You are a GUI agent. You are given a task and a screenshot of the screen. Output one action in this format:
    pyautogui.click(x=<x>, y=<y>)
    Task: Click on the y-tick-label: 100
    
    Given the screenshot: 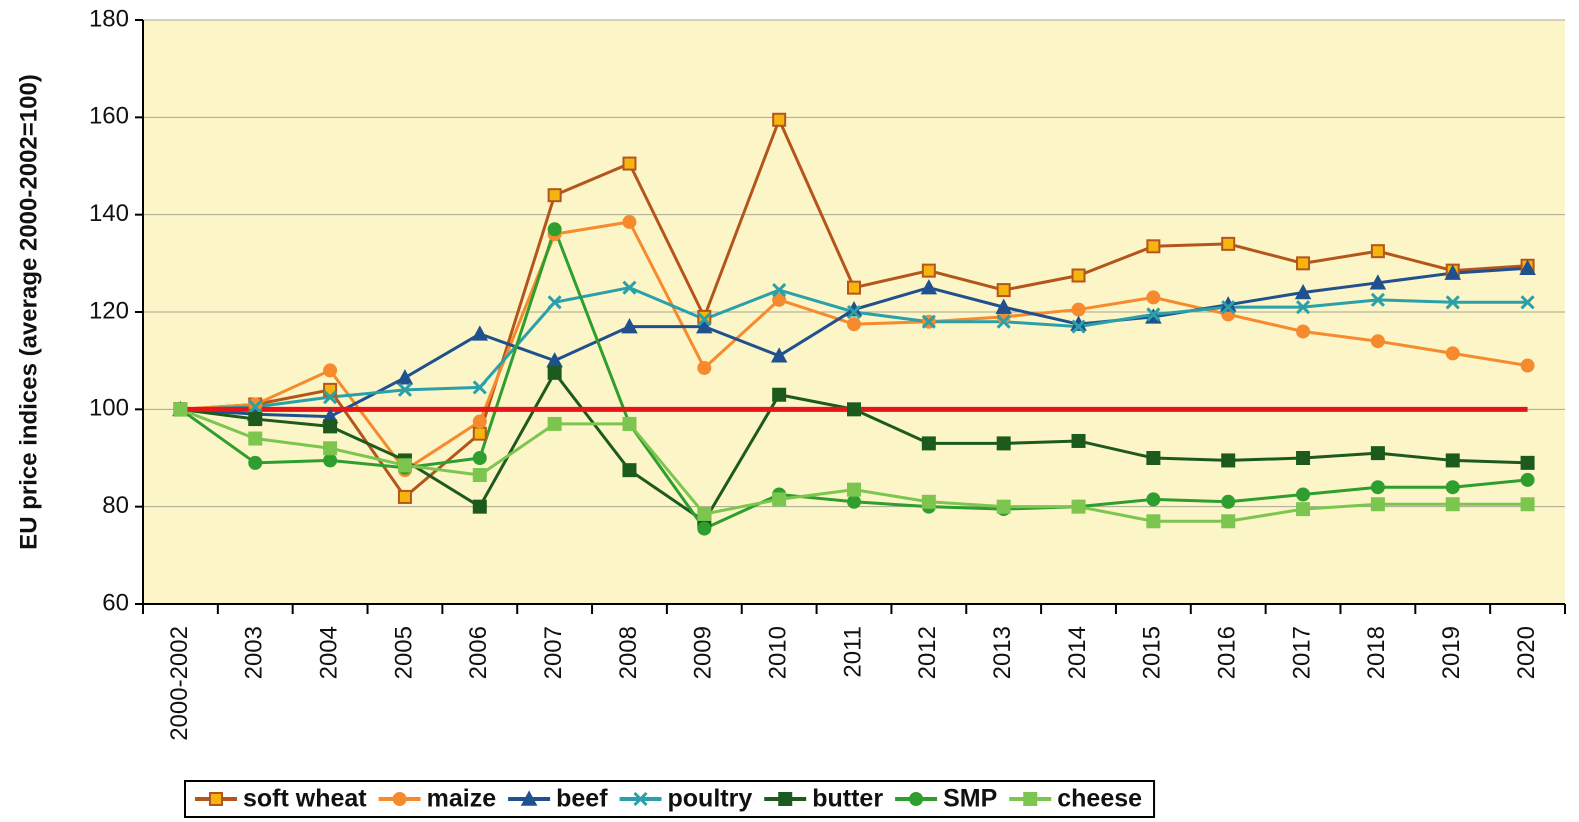 What is the action you would take?
    pyautogui.click(x=109, y=408)
    